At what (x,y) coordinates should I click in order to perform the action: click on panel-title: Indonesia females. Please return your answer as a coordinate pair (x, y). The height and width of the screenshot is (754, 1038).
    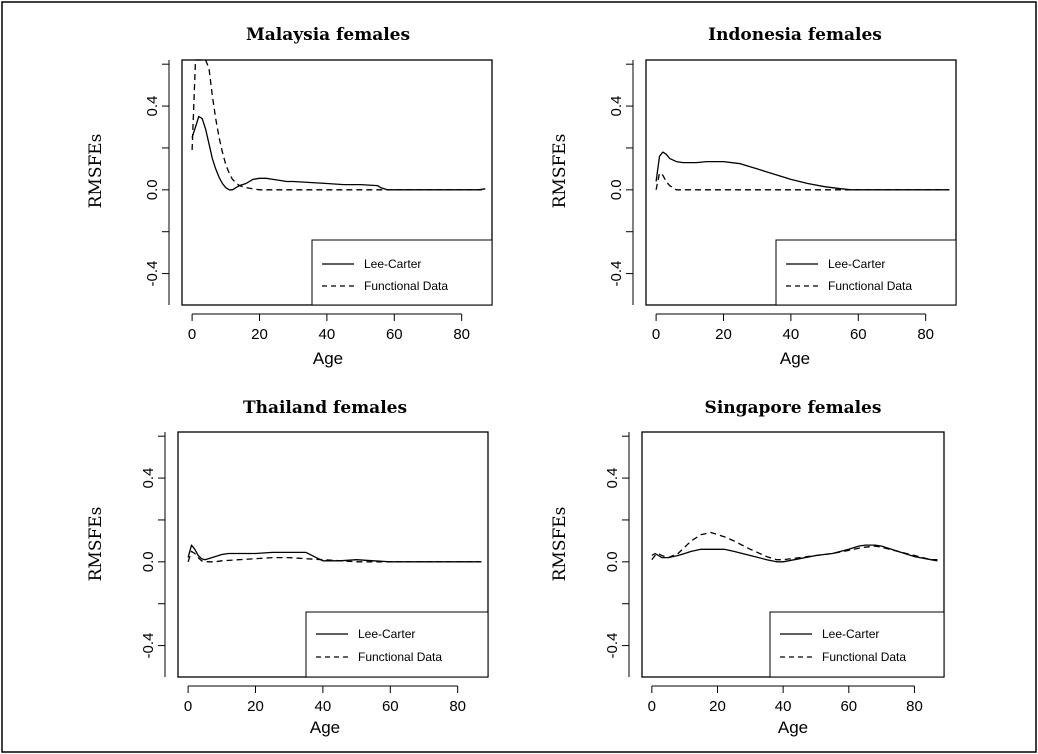
    Looking at the image, I should click on (795, 35).